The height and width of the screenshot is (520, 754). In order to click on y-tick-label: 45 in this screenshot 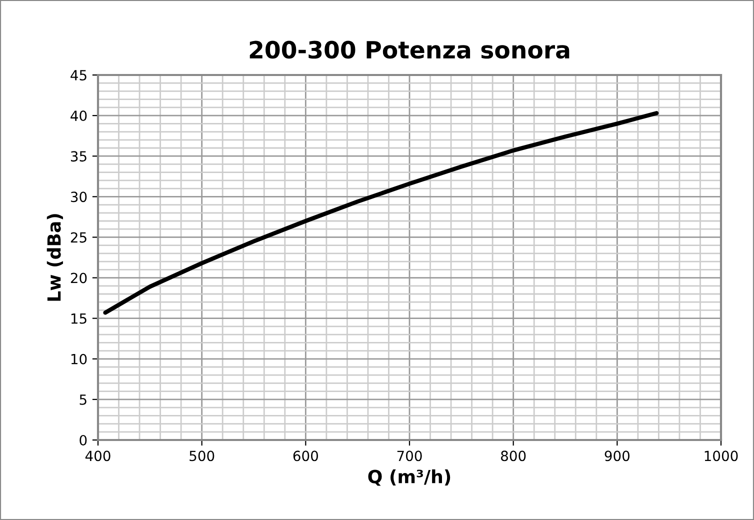, I will do `click(78, 75)`.